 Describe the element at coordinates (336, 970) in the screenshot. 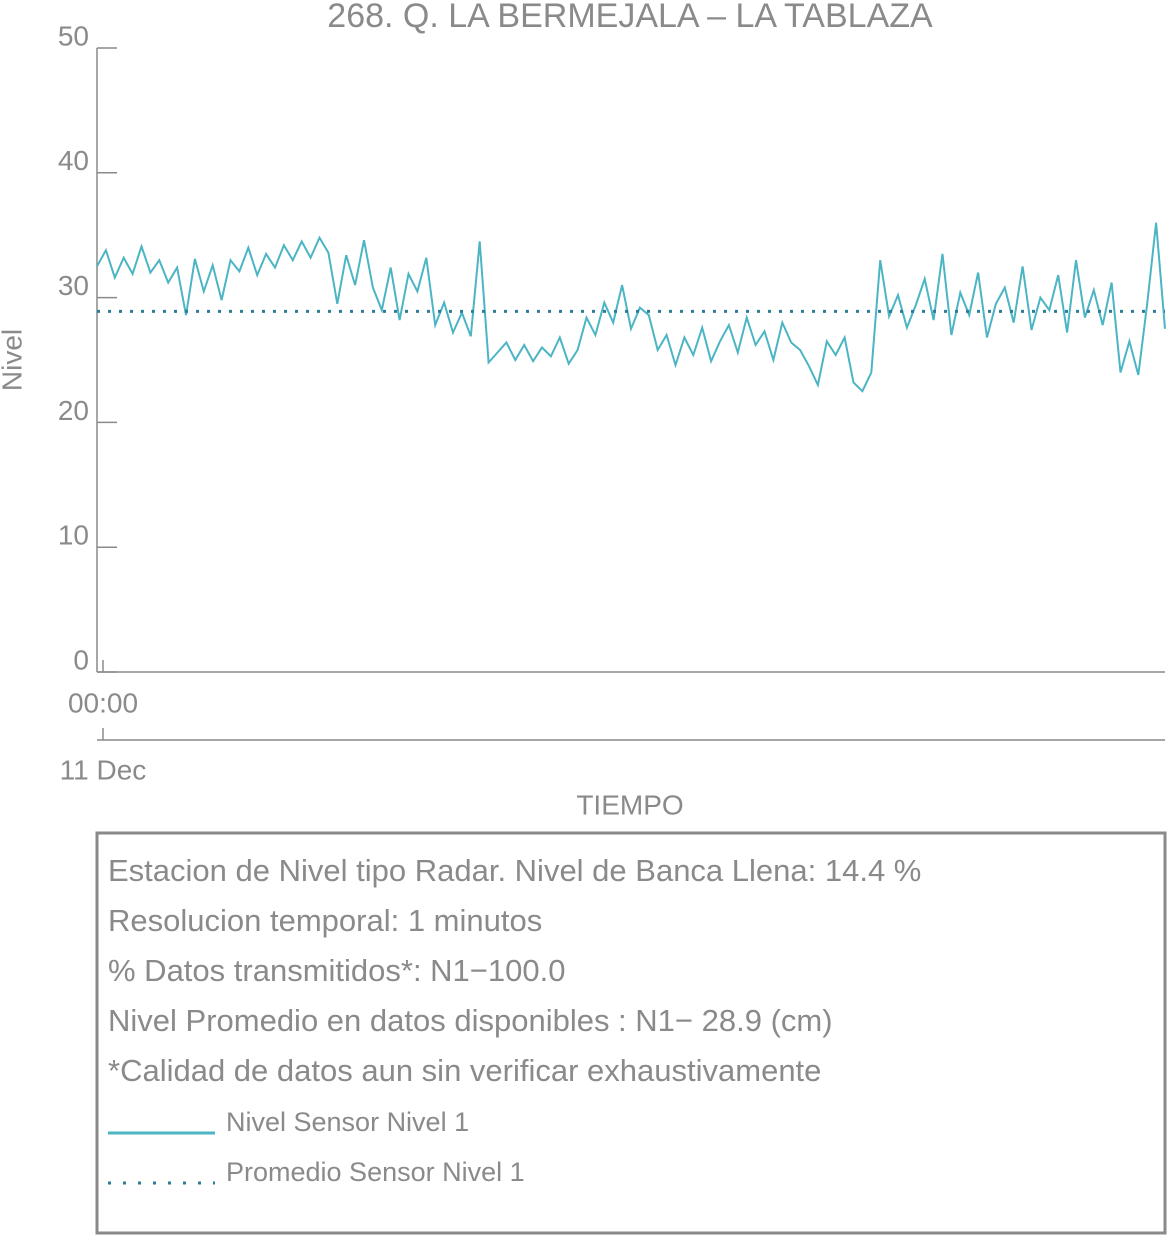

I see `info-line: % Datos transmitidos*: N1−100.0` at that location.